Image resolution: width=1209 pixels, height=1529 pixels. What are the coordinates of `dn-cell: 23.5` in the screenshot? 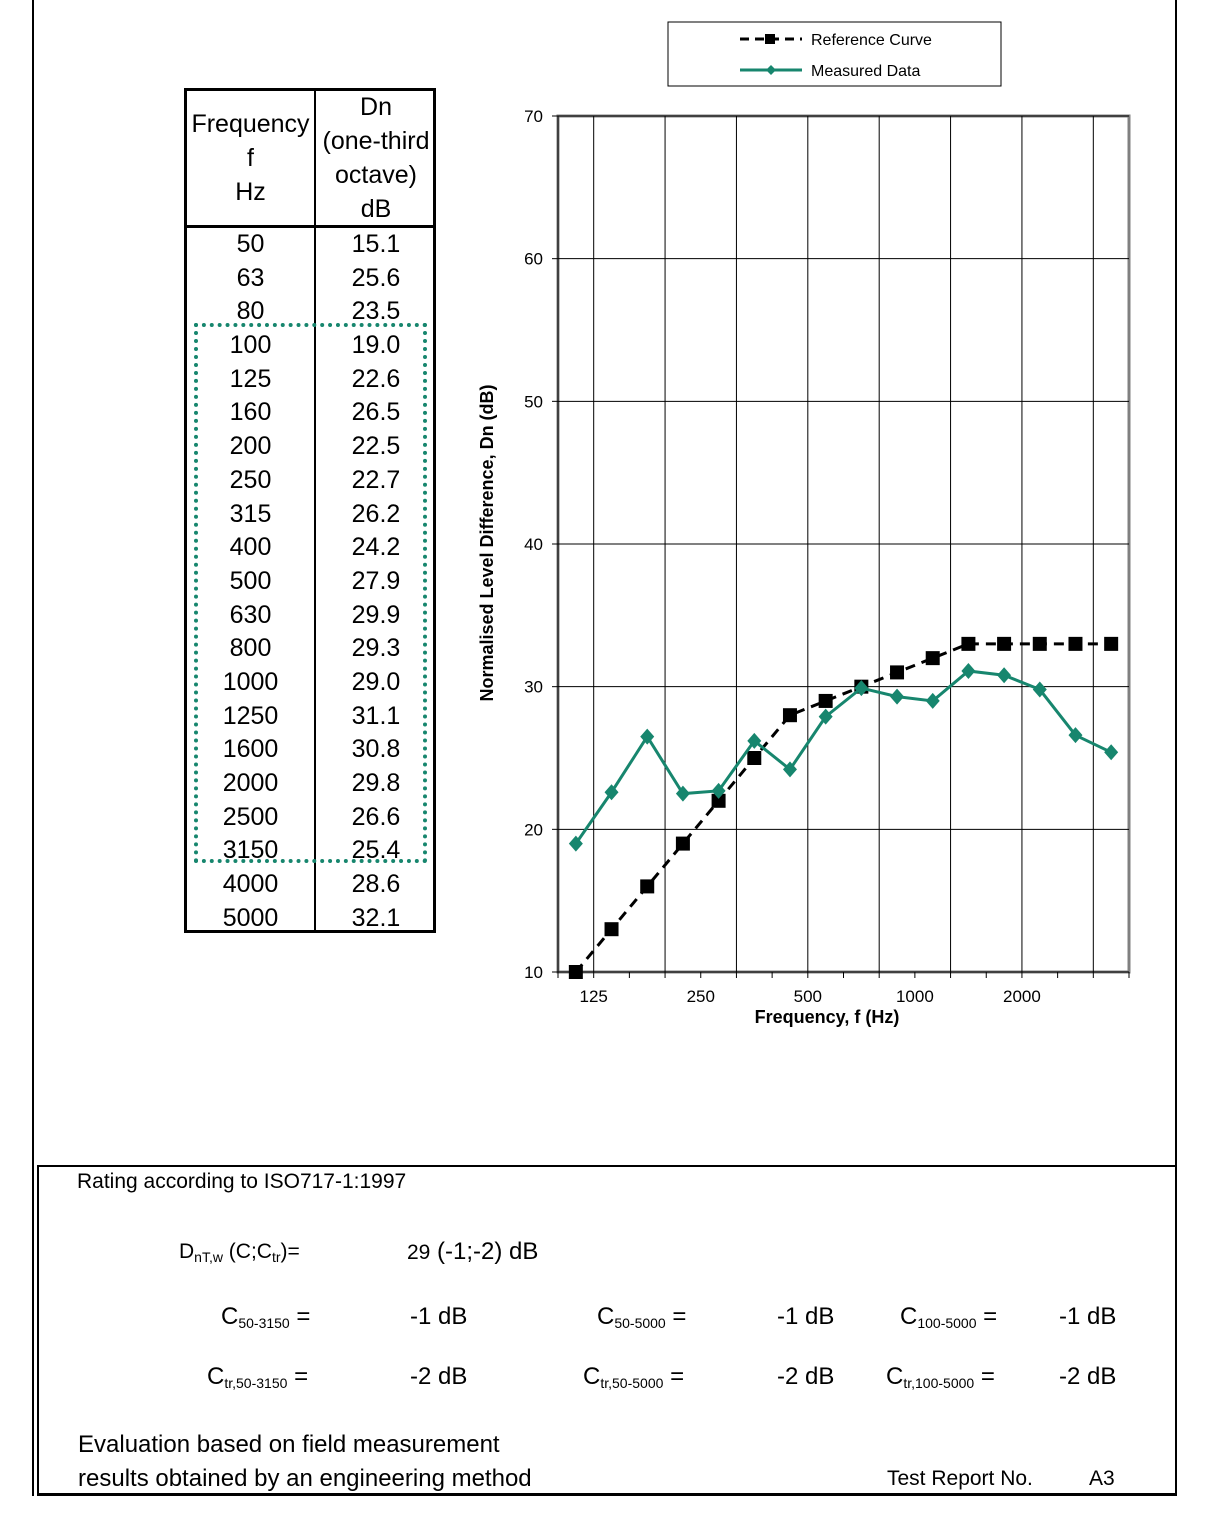 It's located at (376, 311).